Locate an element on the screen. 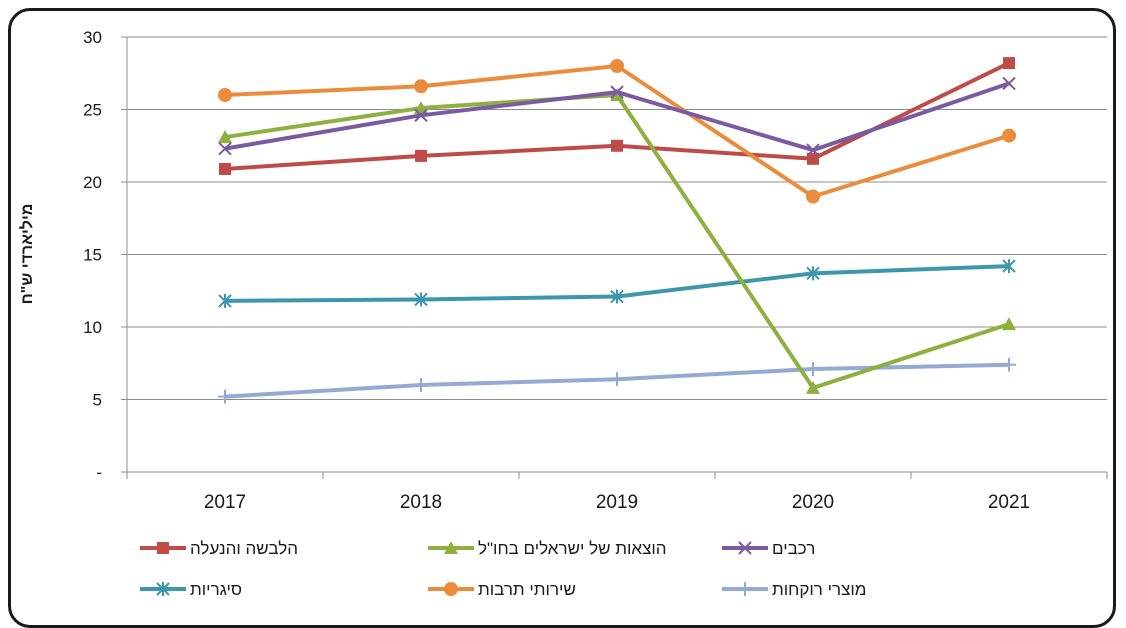 The width and height of the screenshot is (1126, 628). y-tick-label: 10 is located at coordinates (92, 327).